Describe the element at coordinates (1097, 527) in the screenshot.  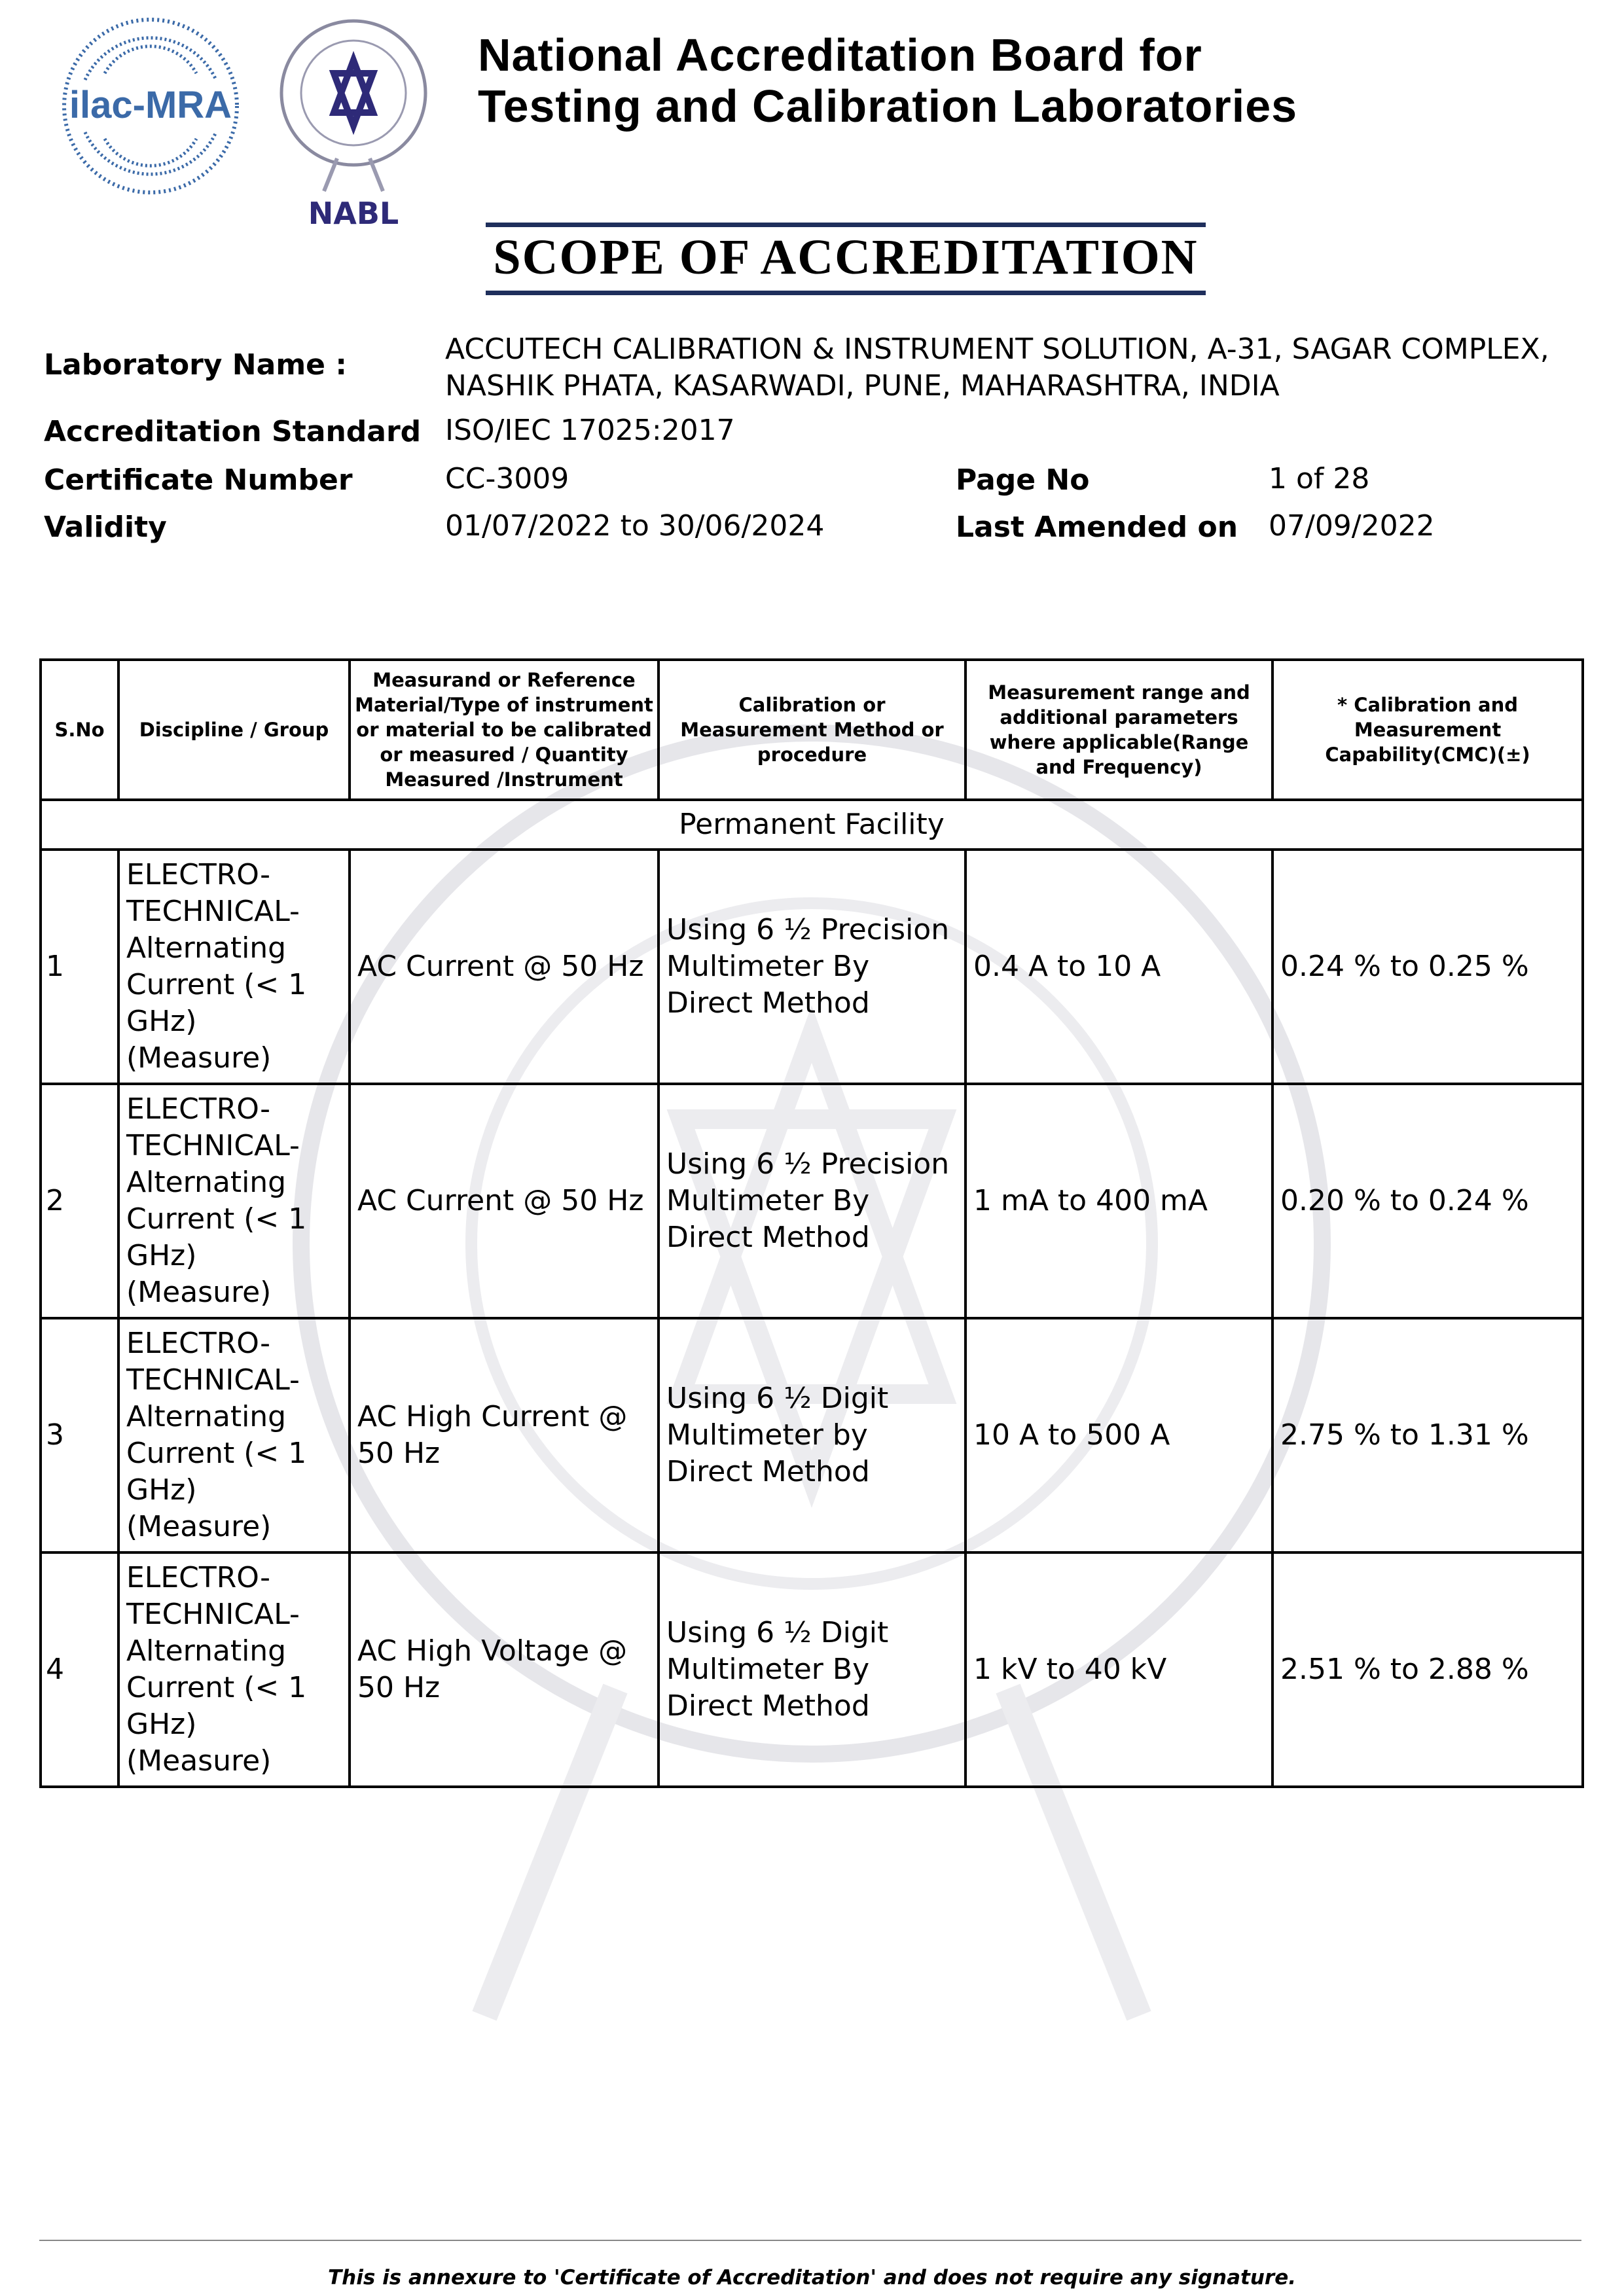
I see `amended-label: Last Amended on` at that location.